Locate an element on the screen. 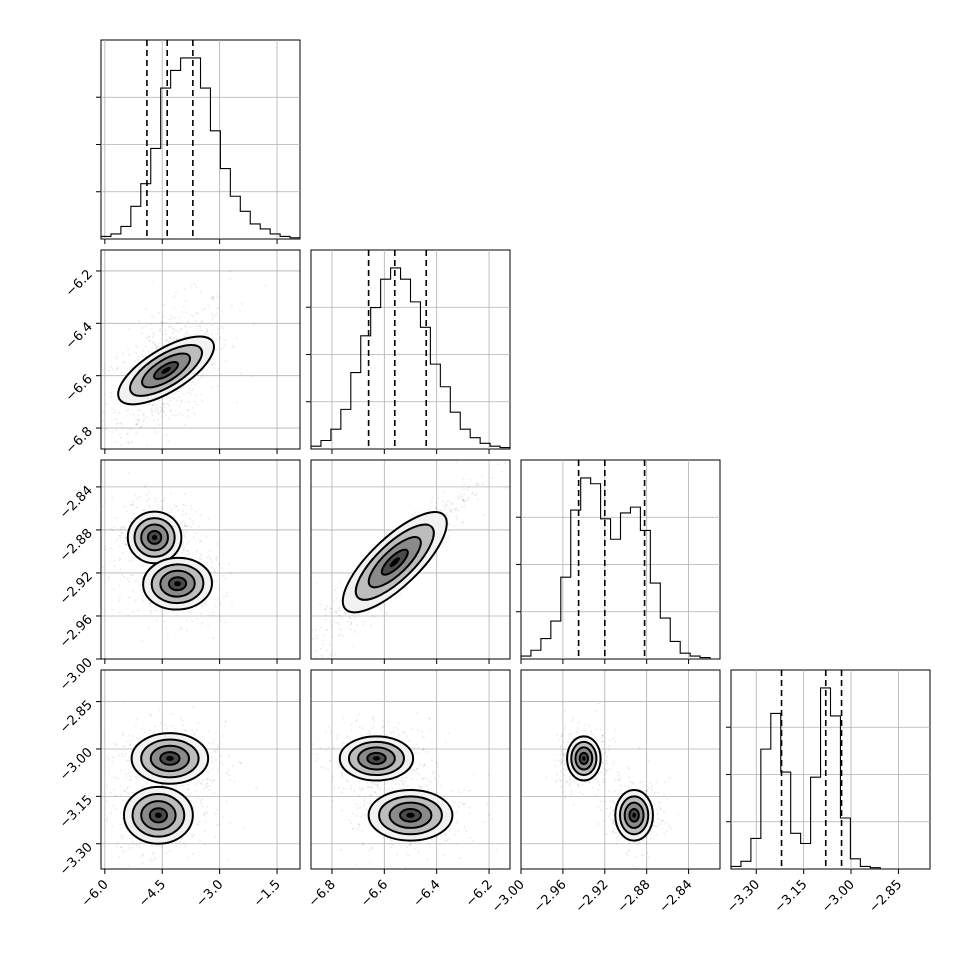 Image resolution: width=970 pixels, height=970 pixels. ytick-label-3-3: −3.30 is located at coordinates (76, 859).